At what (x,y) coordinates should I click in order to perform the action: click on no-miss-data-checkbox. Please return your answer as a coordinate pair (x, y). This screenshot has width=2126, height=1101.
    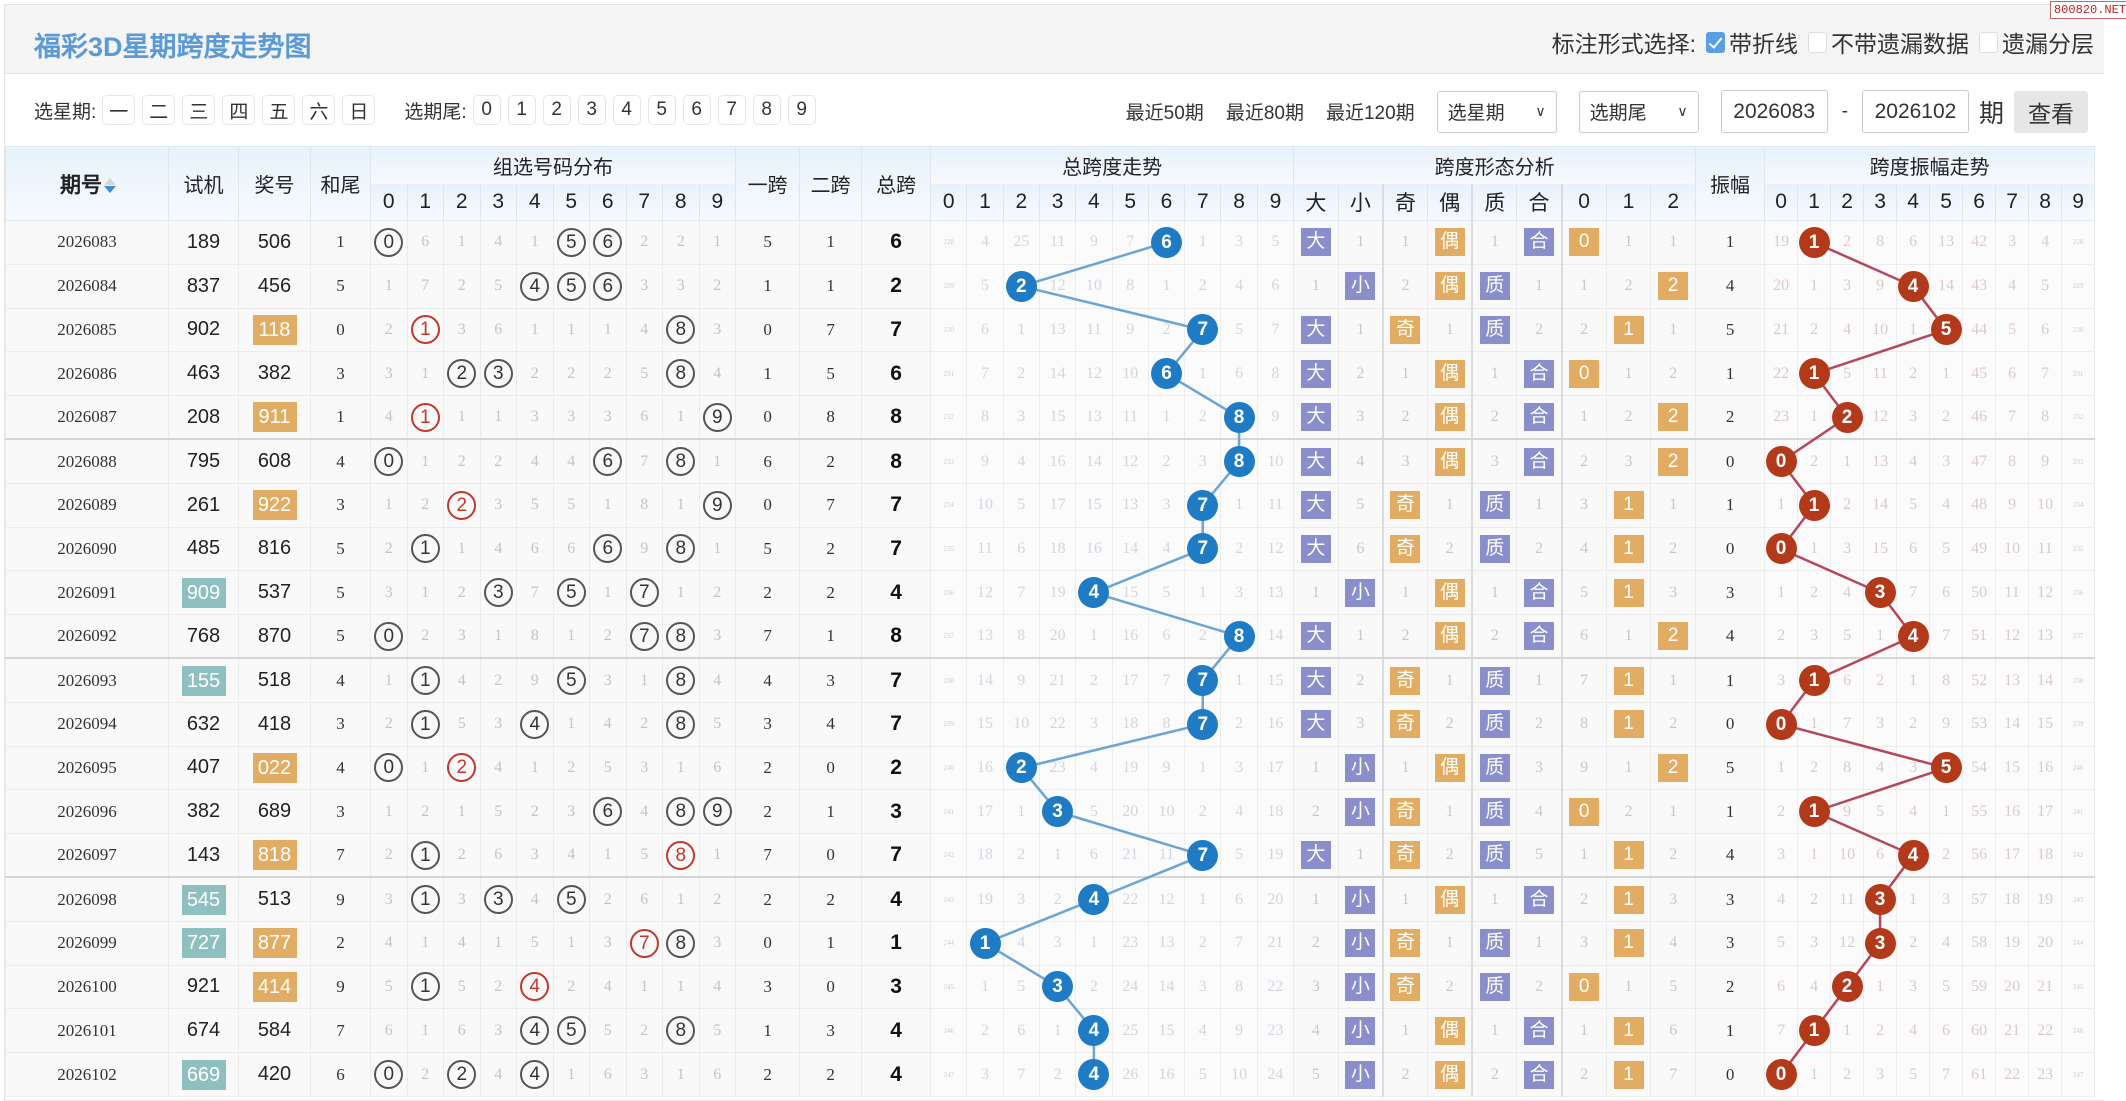
    Looking at the image, I should click on (1817, 42).